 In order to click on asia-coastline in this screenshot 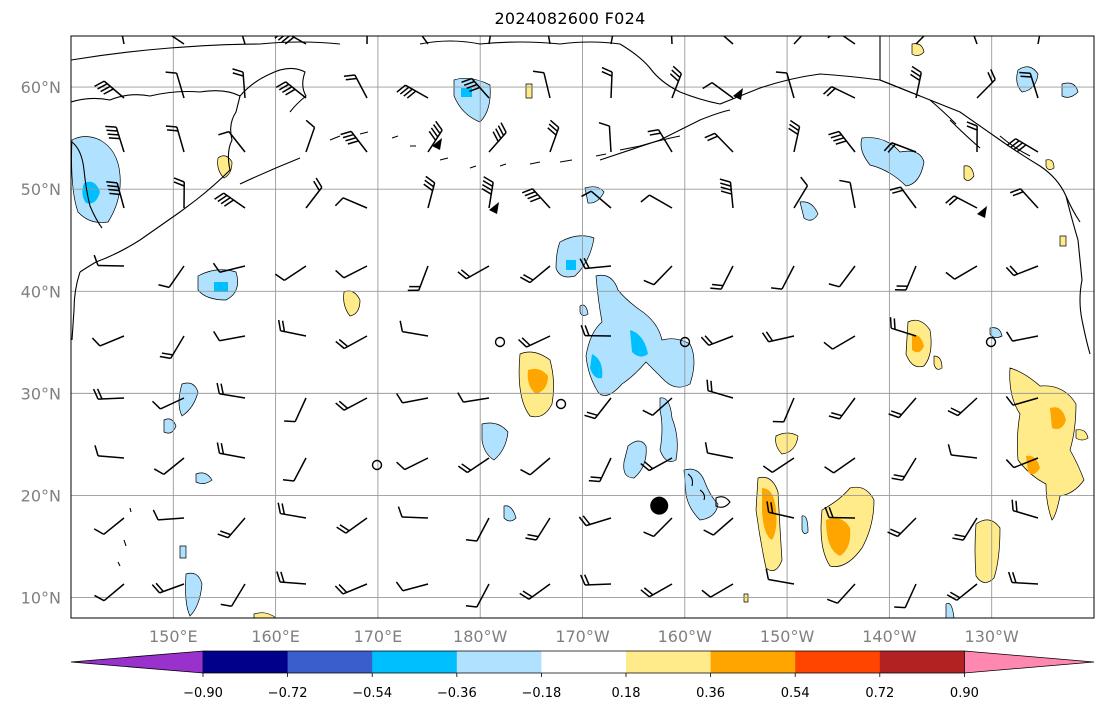, I will do `click(156, 181)`.